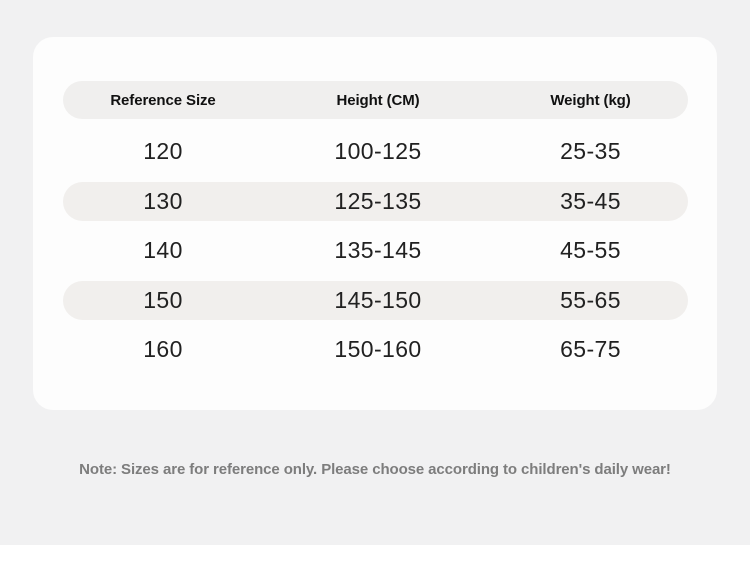 The image size is (750, 565). What do you see at coordinates (163, 299) in the screenshot?
I see `cell-reference-size: 150` at bounding box center [163, 299].